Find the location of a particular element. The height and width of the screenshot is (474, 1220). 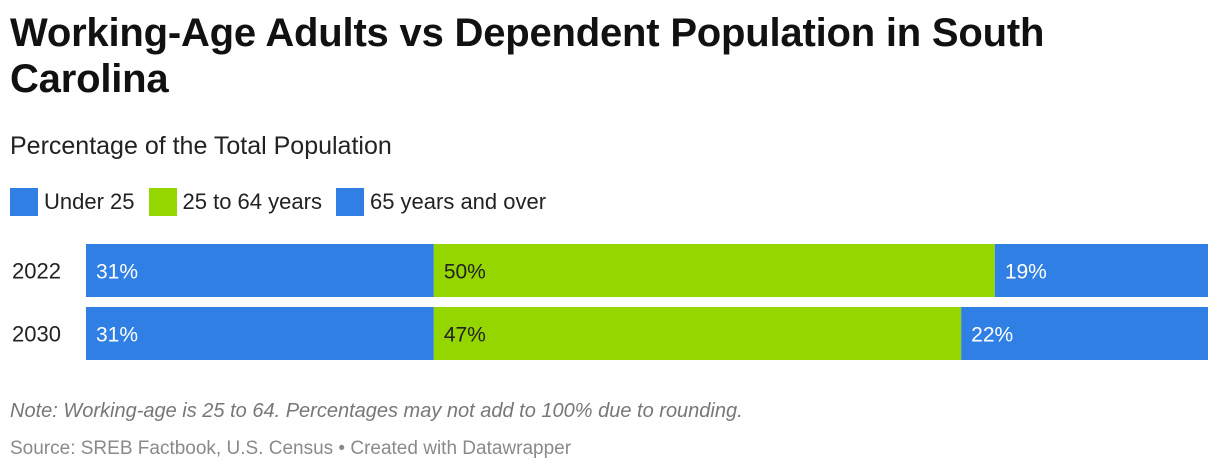

category-label: 2022 is located at coordinates (36, 271).